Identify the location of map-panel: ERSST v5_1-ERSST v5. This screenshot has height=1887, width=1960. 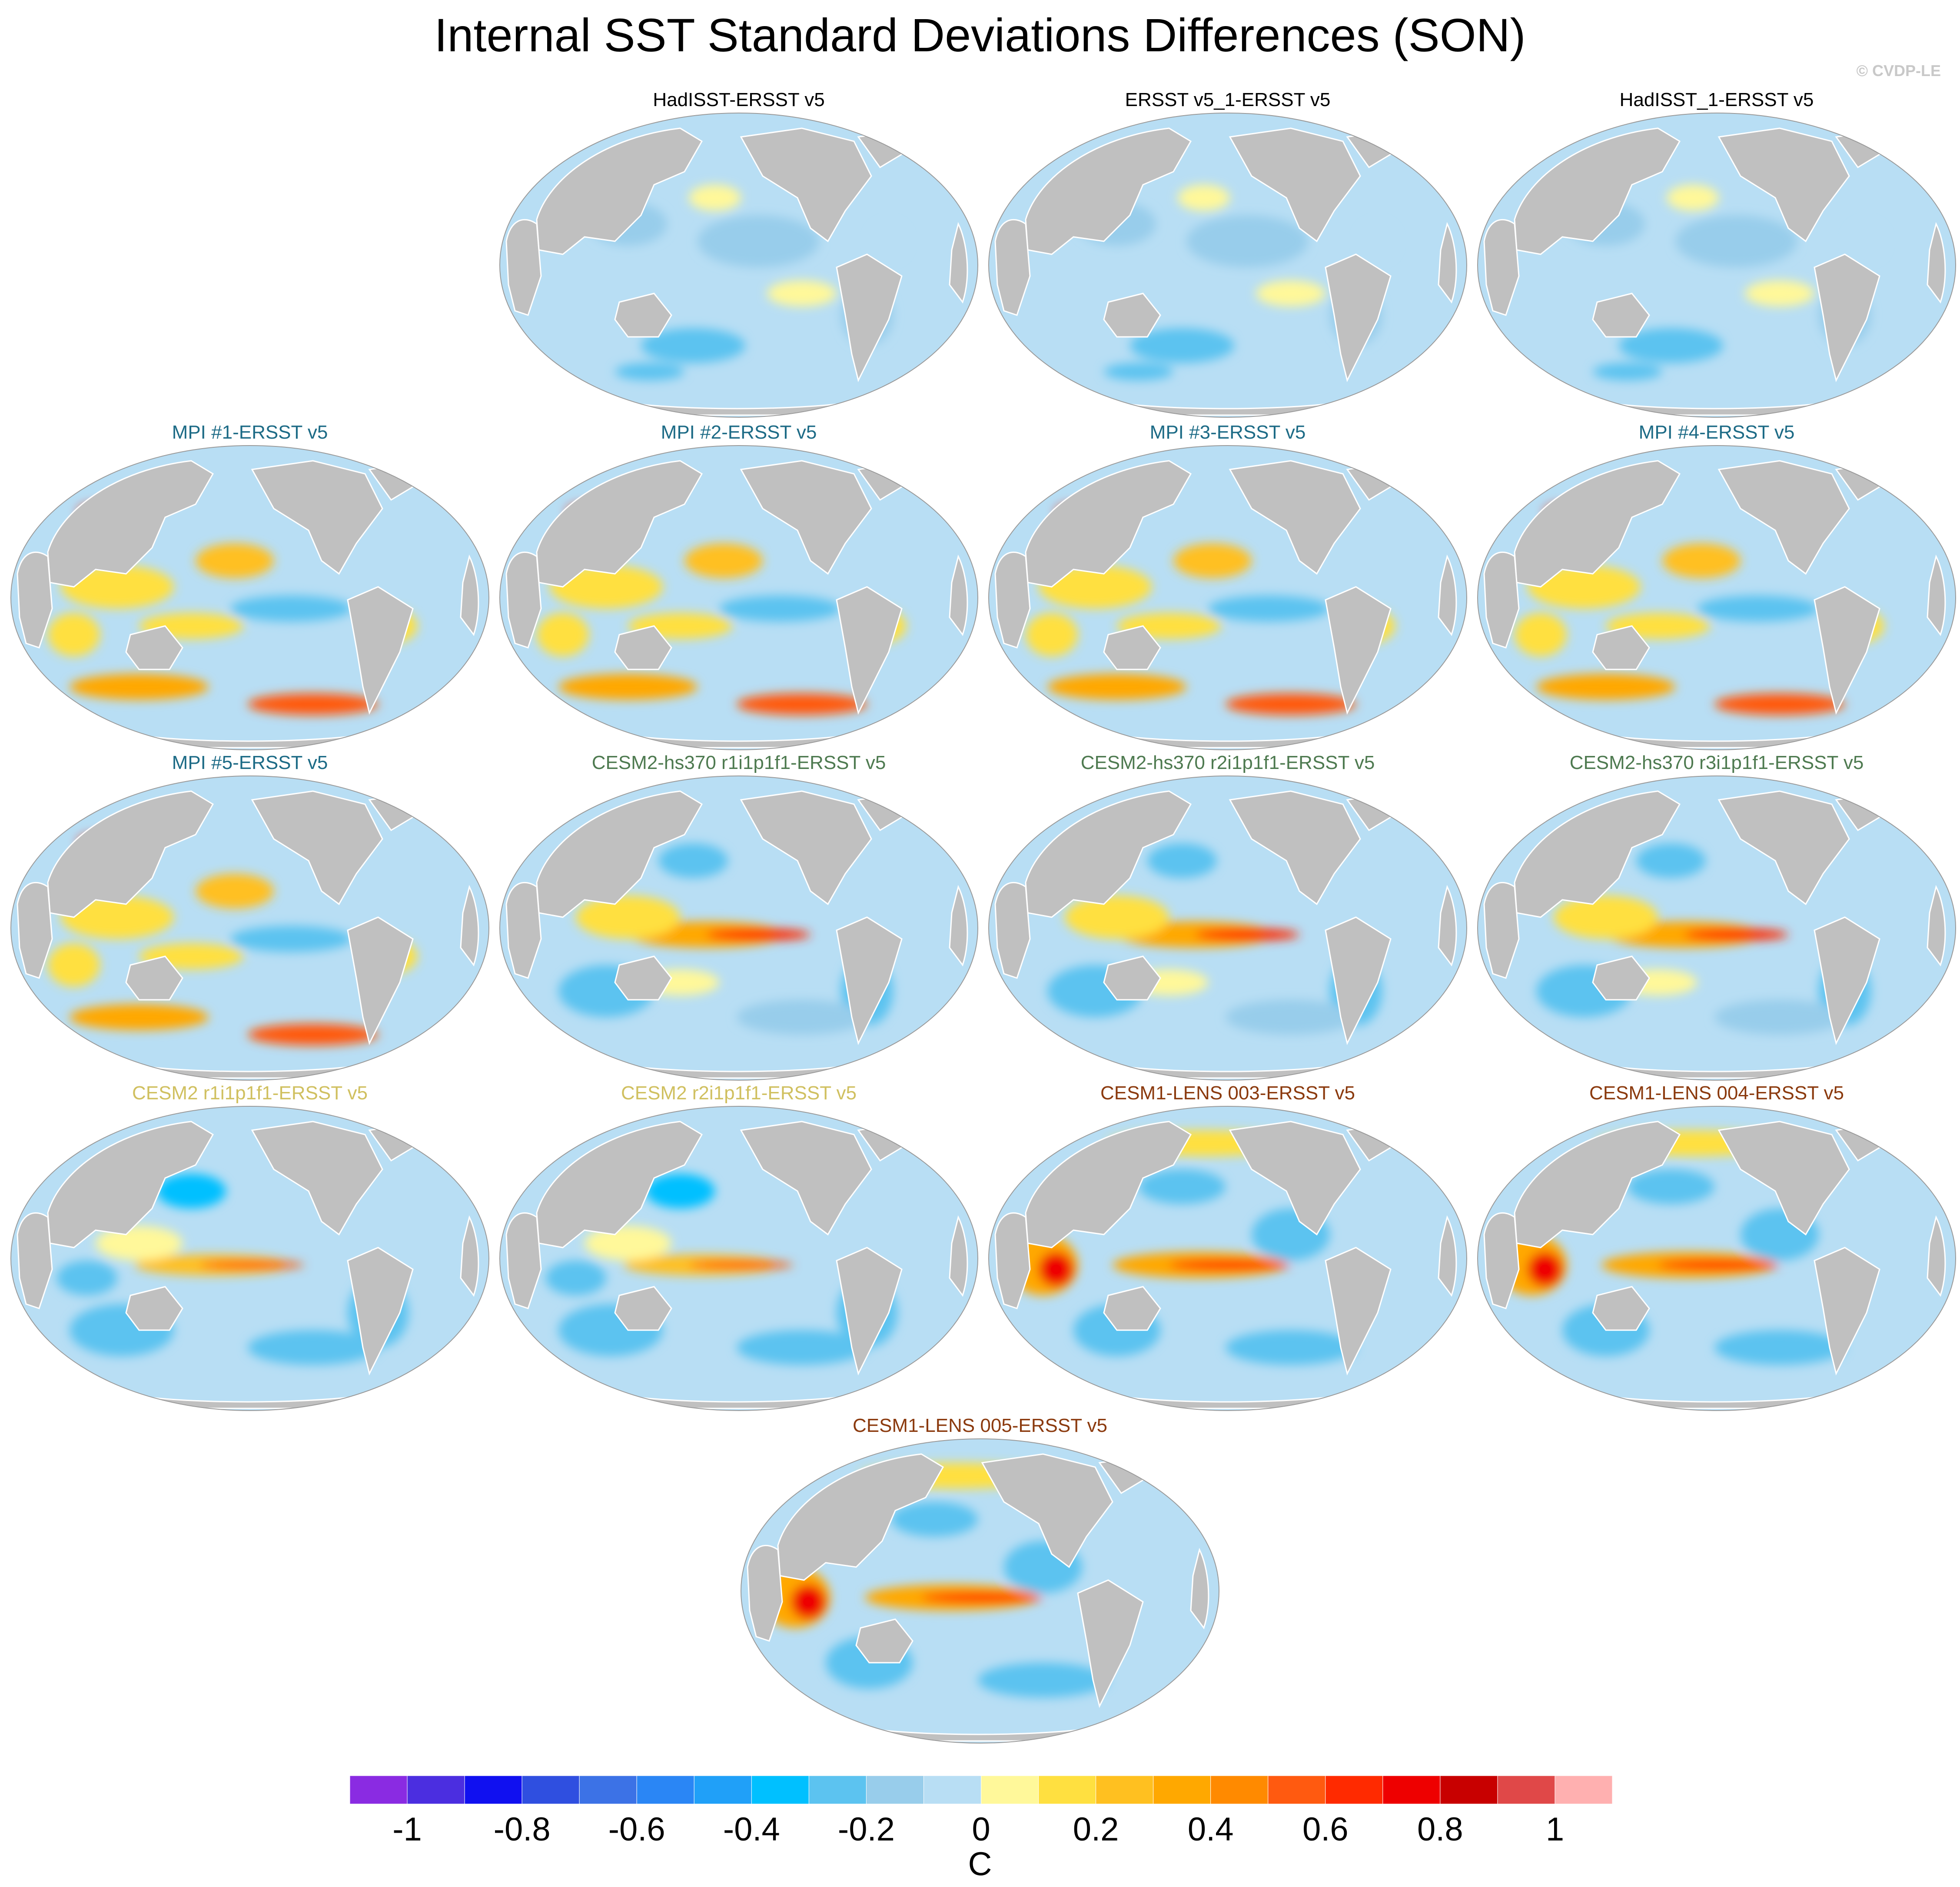
(1228, 254).